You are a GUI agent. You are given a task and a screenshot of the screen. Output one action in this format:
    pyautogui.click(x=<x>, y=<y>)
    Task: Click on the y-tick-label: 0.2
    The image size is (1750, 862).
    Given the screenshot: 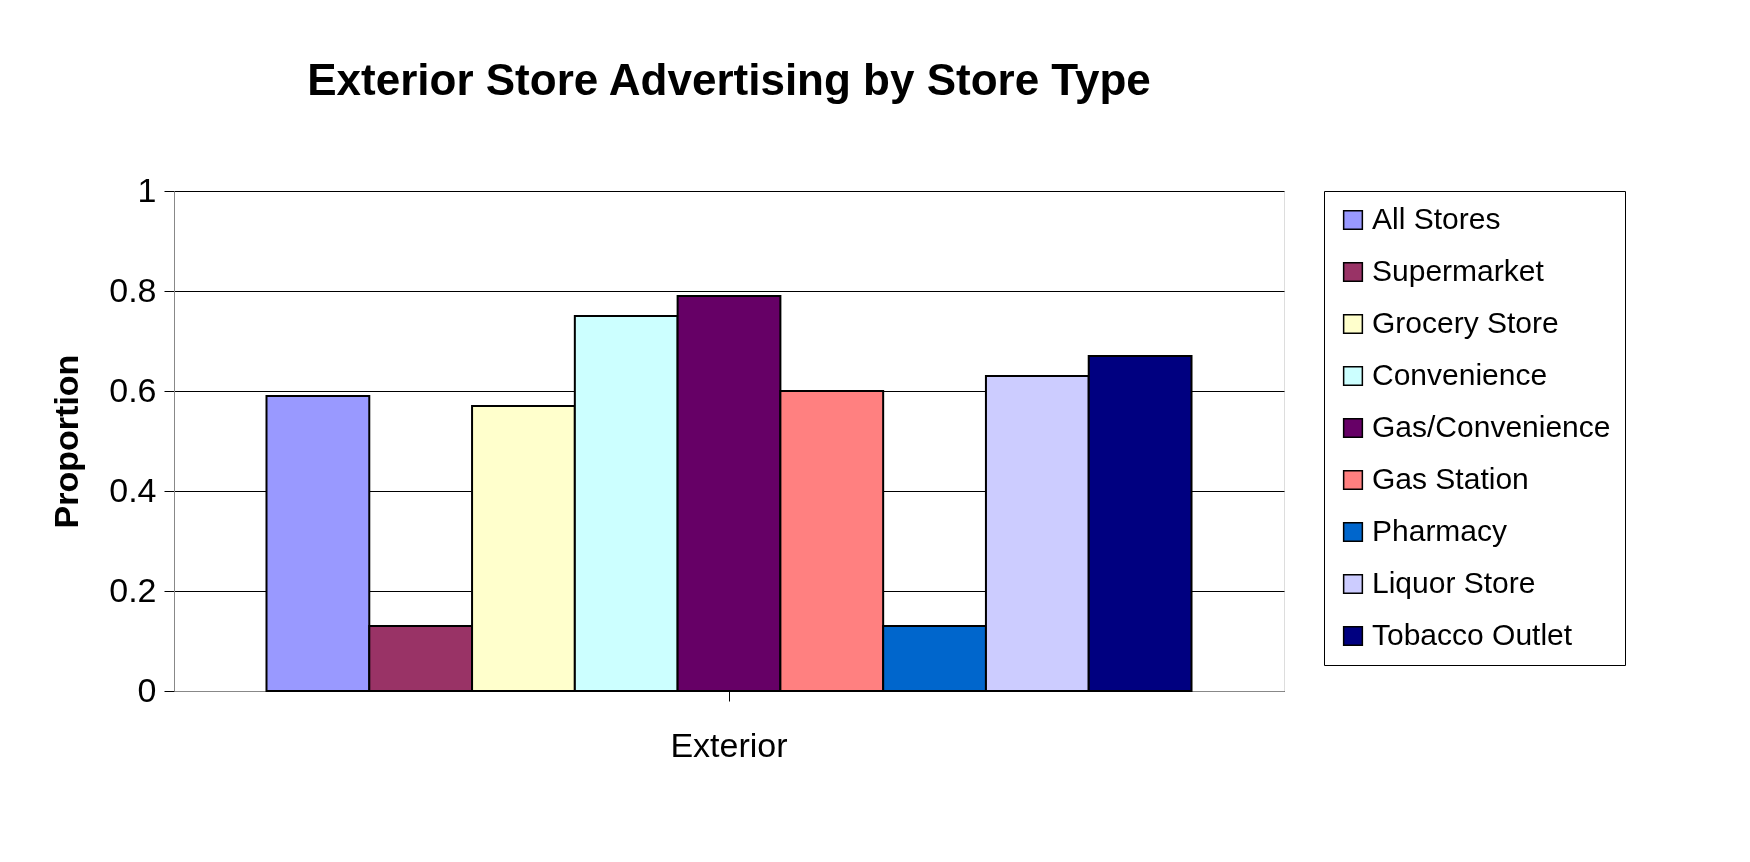 What is the action you would take?
    pyautogui.click(x=133, y=589)
    